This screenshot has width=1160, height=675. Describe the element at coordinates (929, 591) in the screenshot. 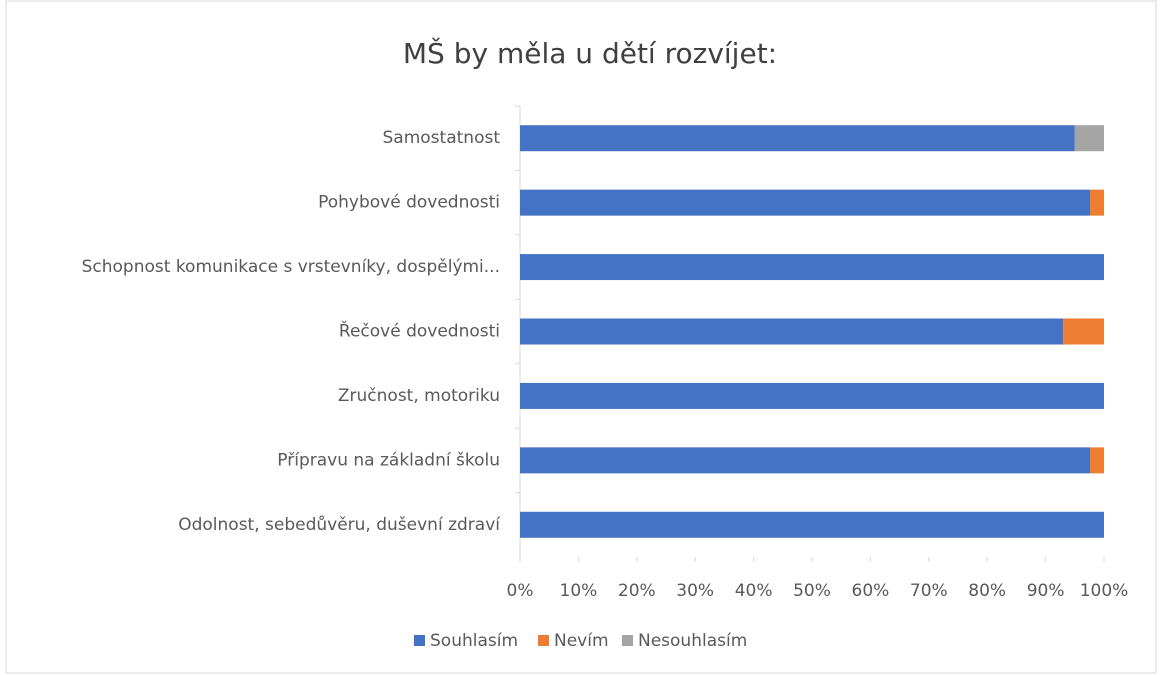

I see `x-tick-label: 70%` at that location.